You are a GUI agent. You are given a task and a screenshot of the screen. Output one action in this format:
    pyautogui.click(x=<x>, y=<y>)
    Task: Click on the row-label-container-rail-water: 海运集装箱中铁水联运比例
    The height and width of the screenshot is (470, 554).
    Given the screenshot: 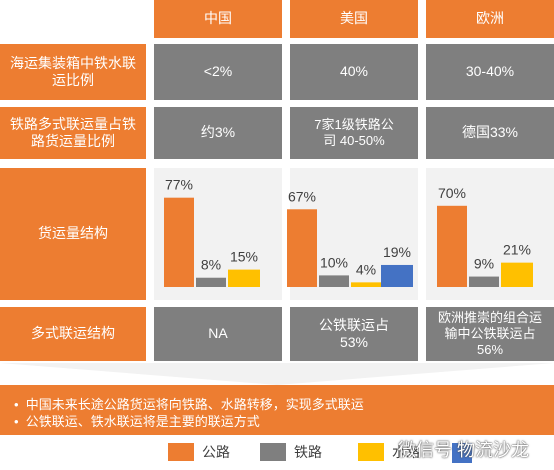 What is the action you would take?
    pyautogui.click(x=73, y=72)
    